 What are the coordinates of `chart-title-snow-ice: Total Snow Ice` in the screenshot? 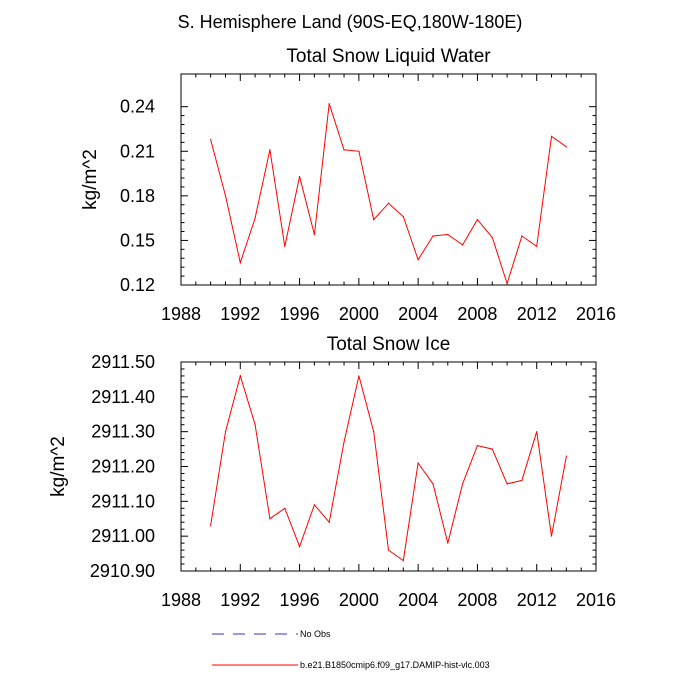 It's located at (389, 344).